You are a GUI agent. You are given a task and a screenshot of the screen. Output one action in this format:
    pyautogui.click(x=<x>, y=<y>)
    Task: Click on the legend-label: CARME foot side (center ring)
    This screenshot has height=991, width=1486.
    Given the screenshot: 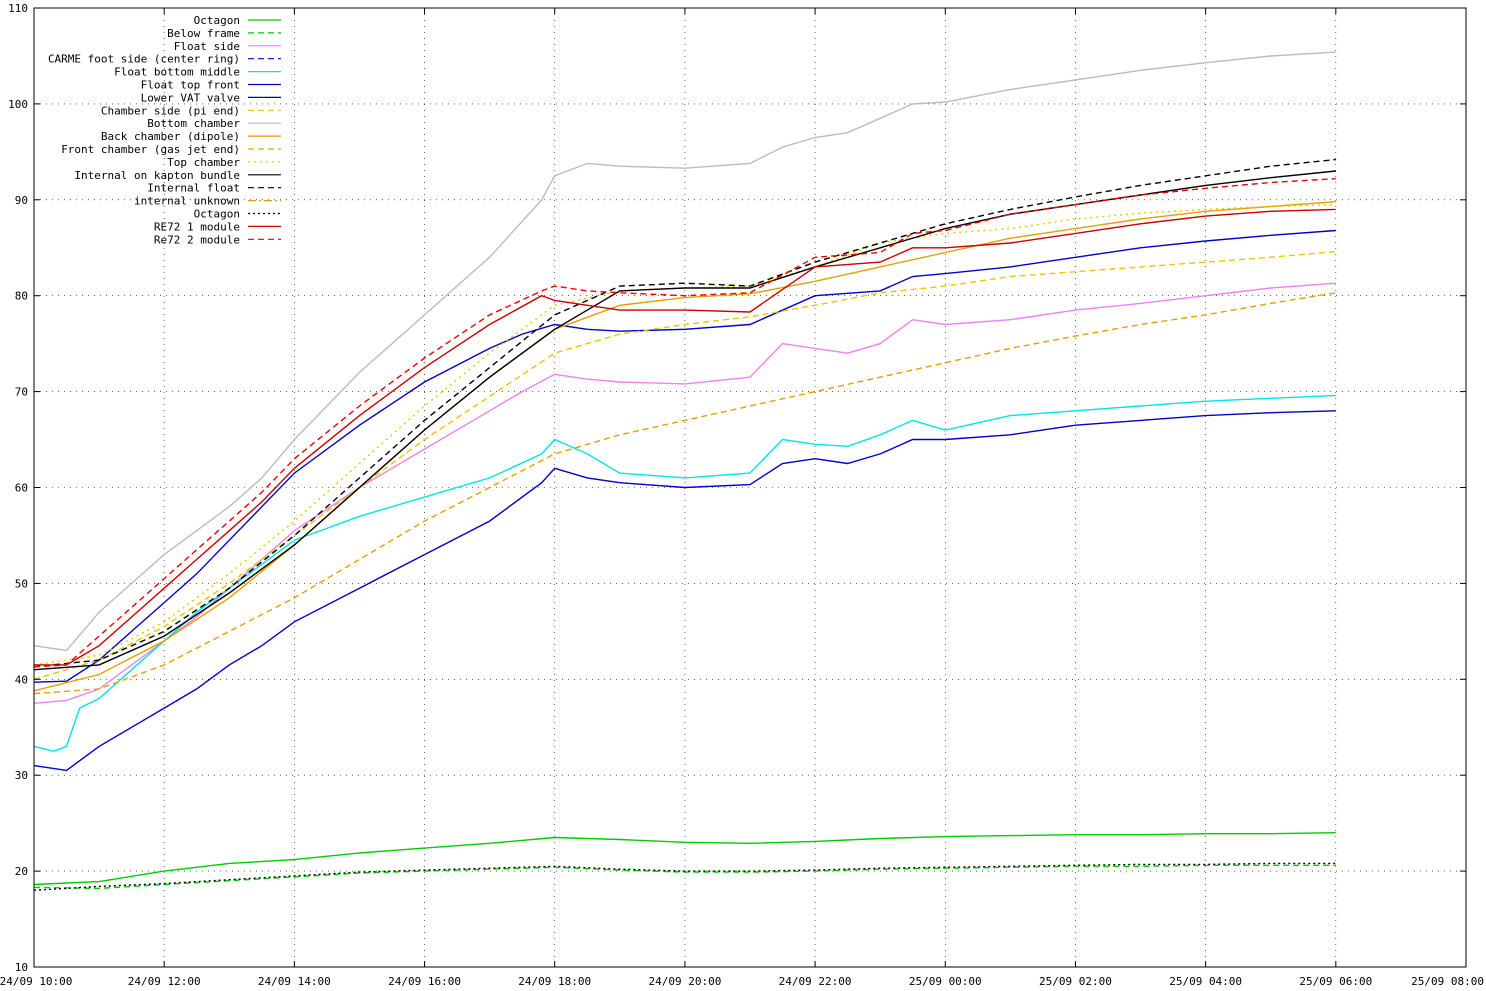 What is the action you would take?
    pyautogui.click(x=144, y=59)
    